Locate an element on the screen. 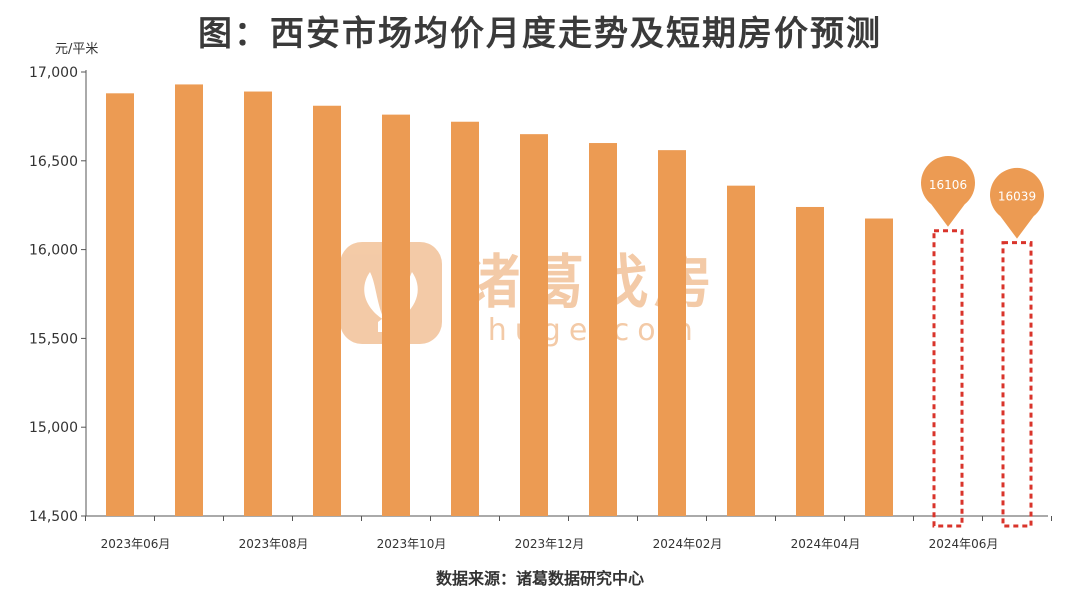 Image resolution: width=1080 pixels, height=600 pixels. x-tick-label: 2023年10月 is located at coordinates (412, 544).